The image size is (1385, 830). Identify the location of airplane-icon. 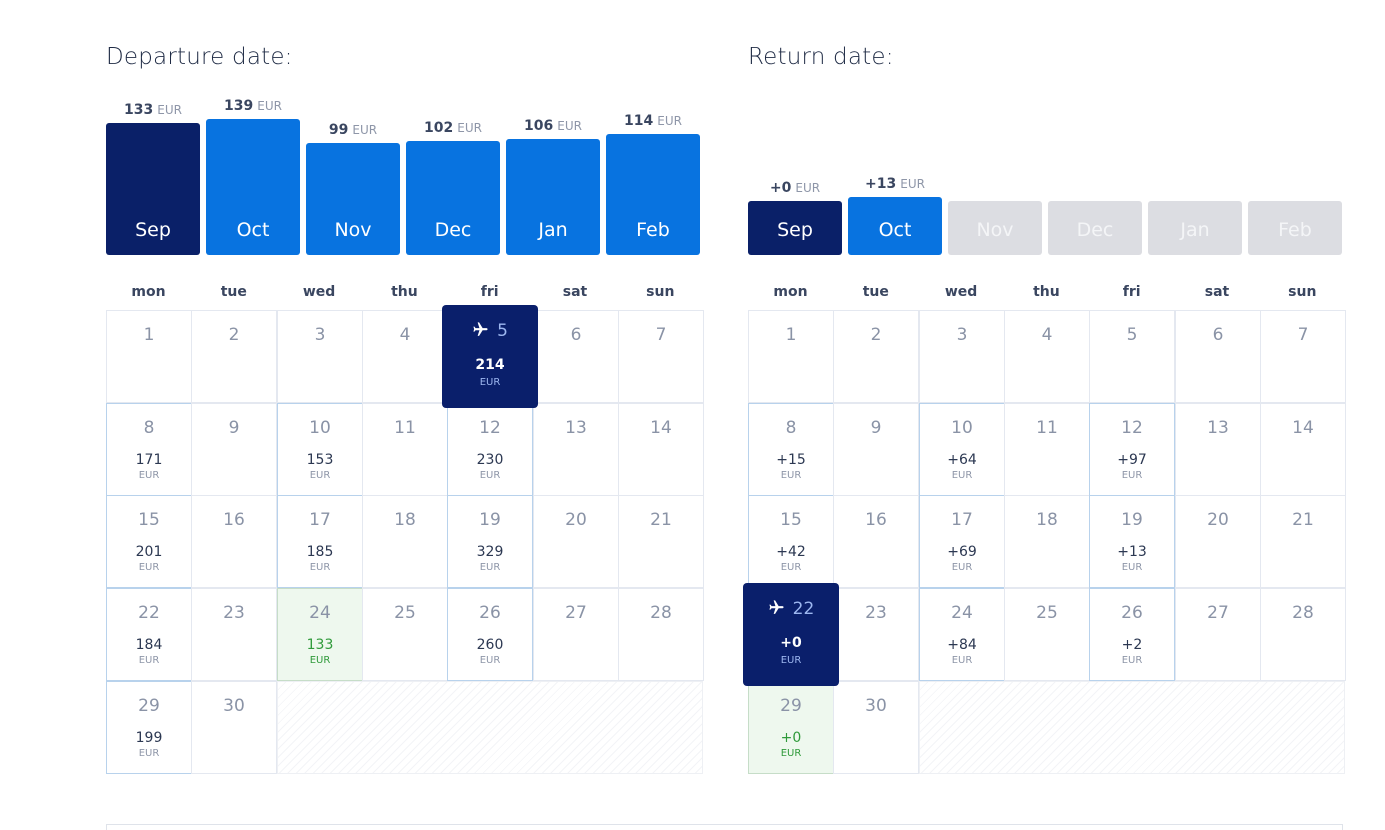
(776, 607).